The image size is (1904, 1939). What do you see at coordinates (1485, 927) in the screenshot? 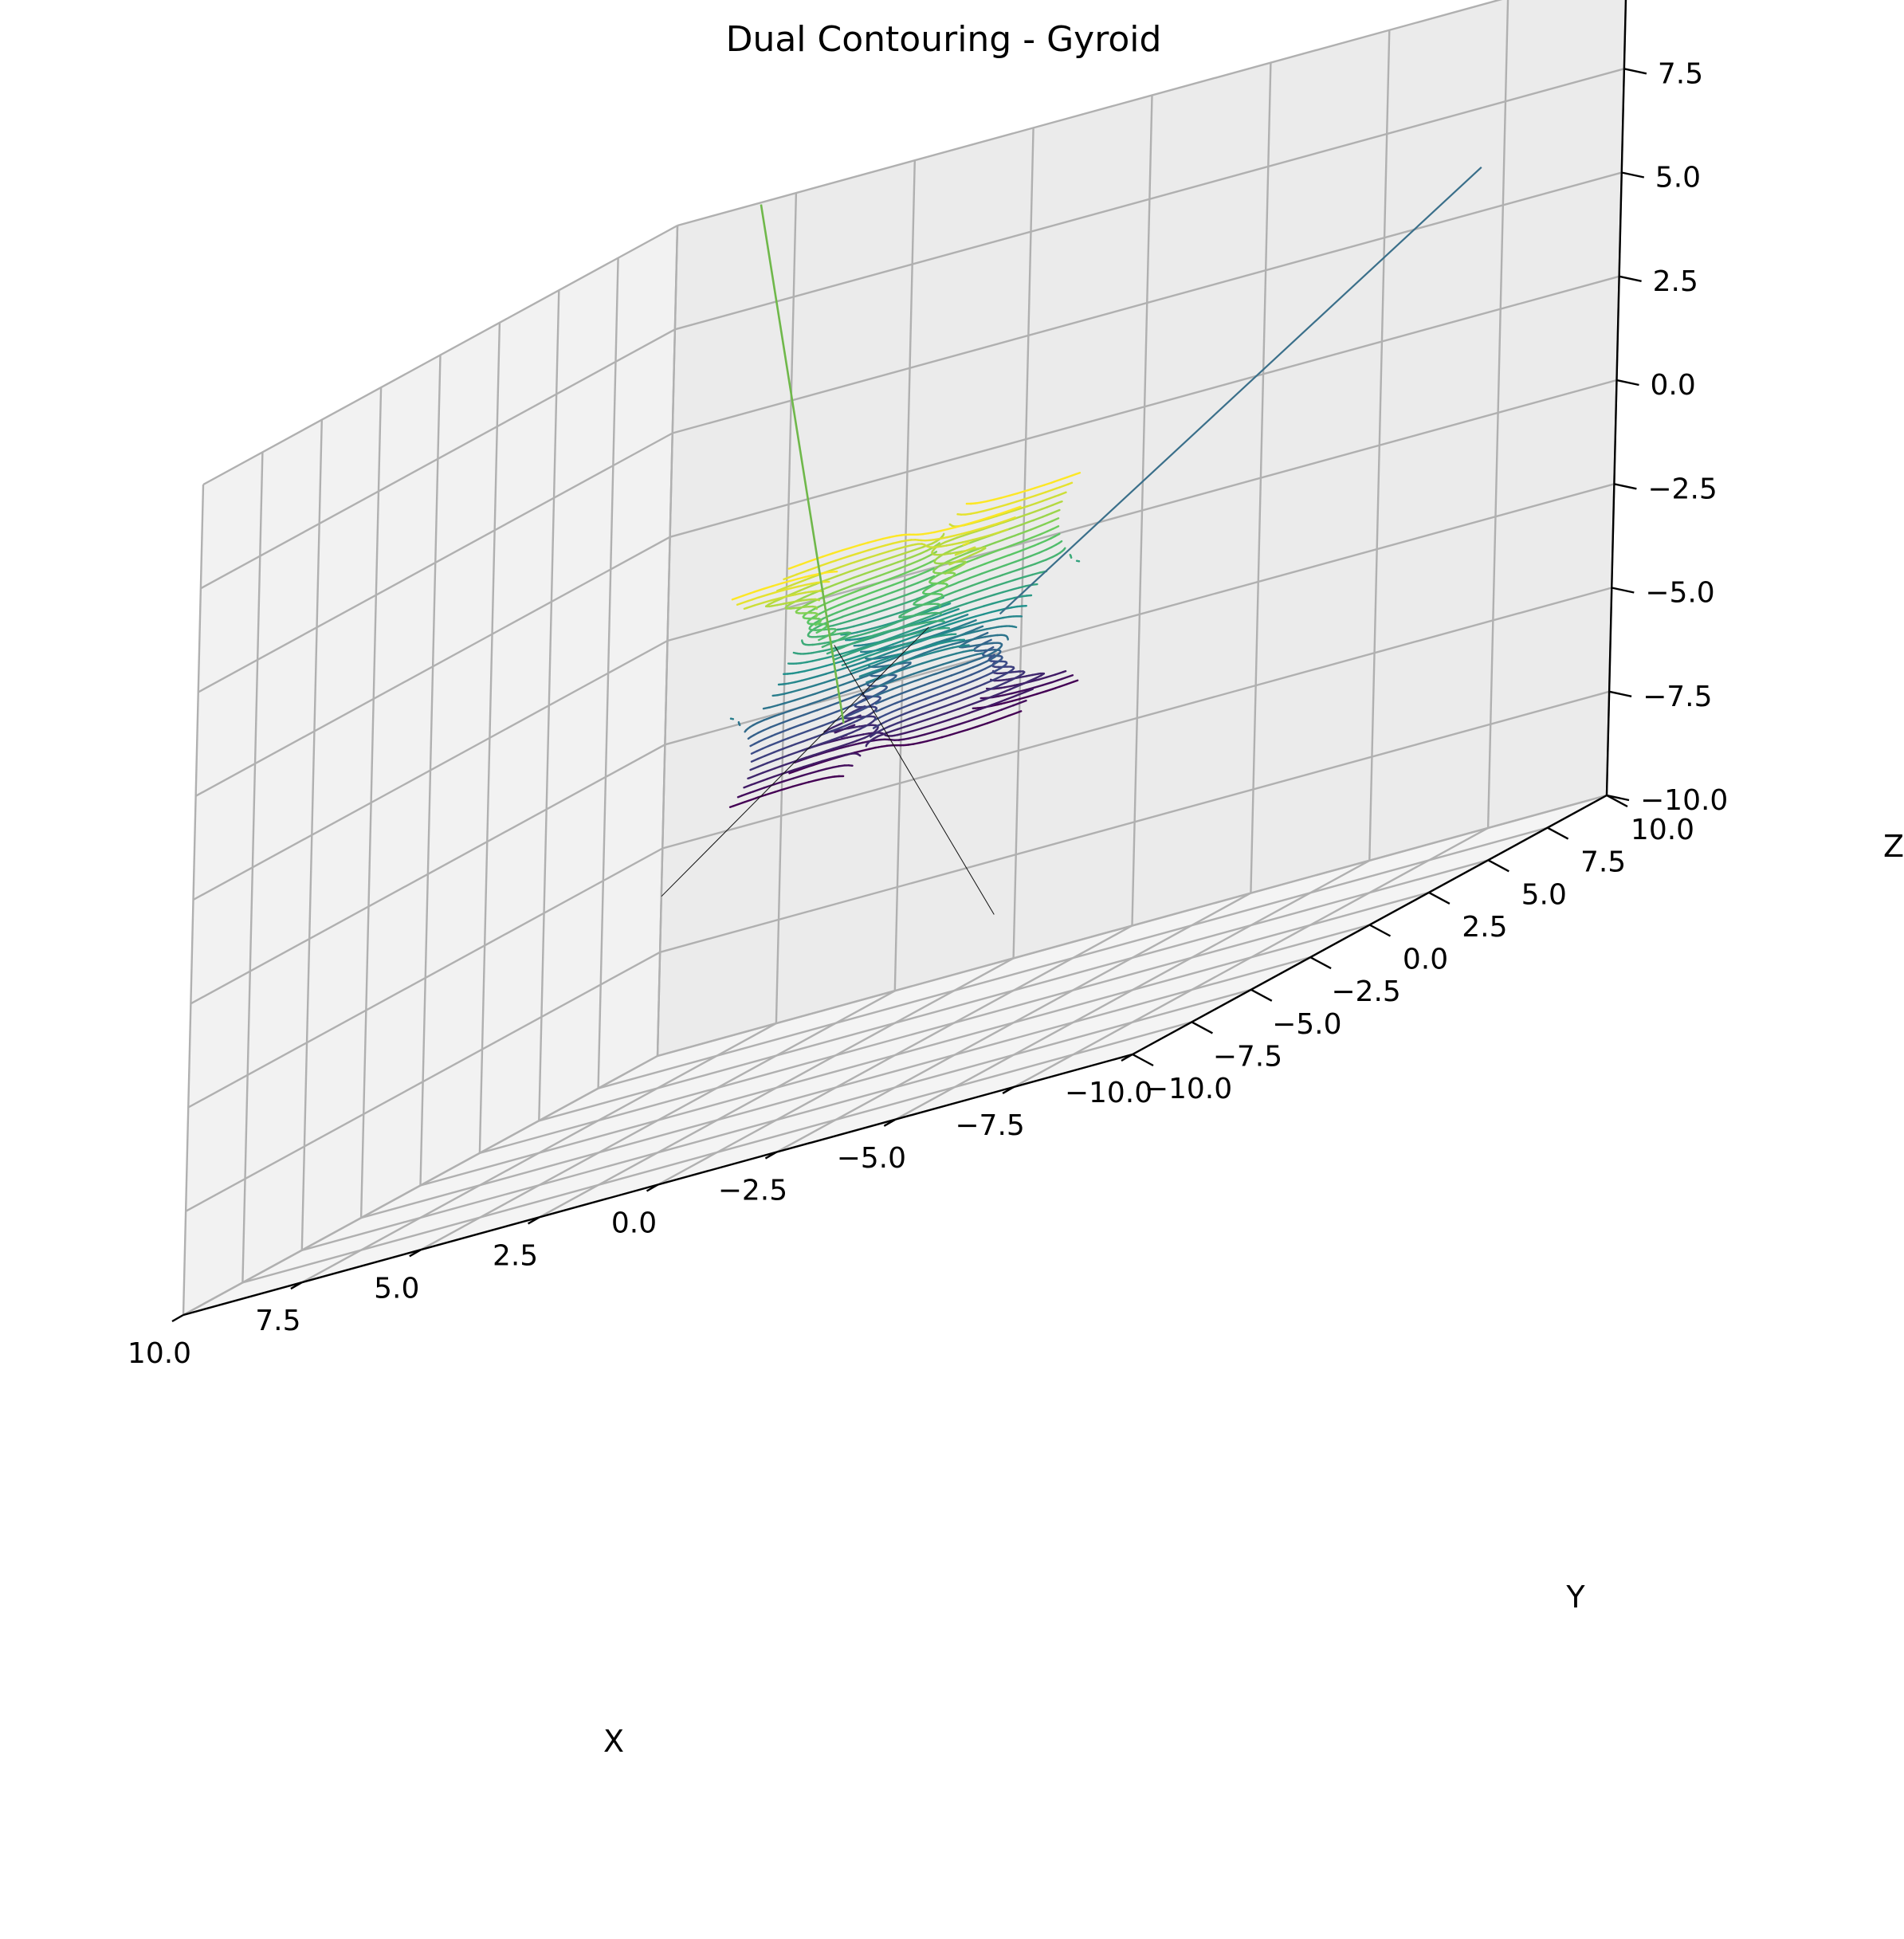
I see `y-tick-label: 2.5` at bounding box center [1485, 927].